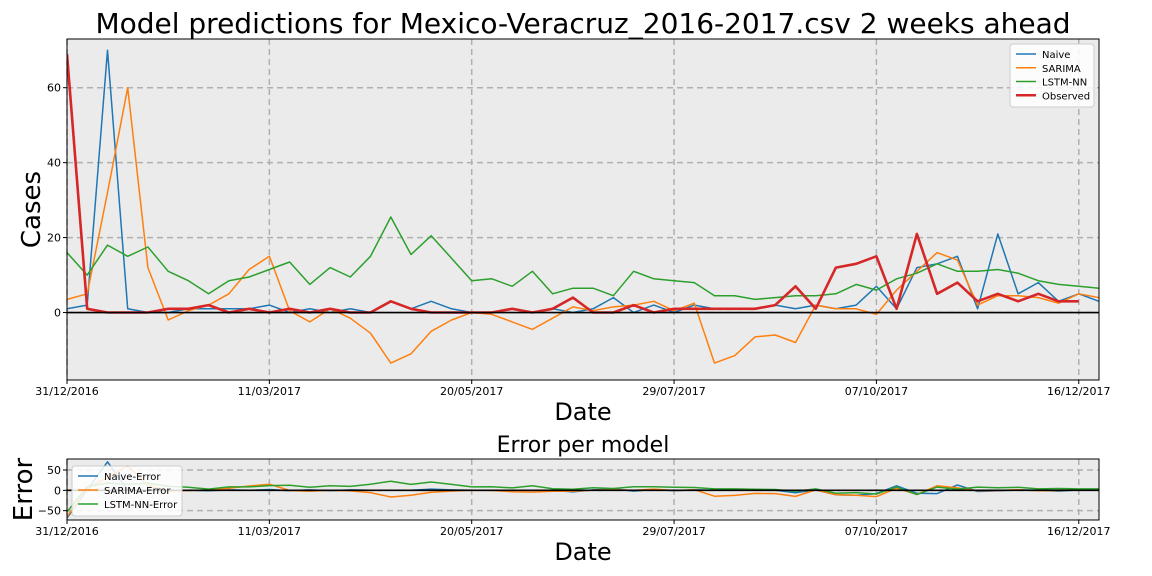  What do you see at coordinates (24, 490) in the screenshot?
I see `y-axis-label: Error` at bounding box center [24, 490].